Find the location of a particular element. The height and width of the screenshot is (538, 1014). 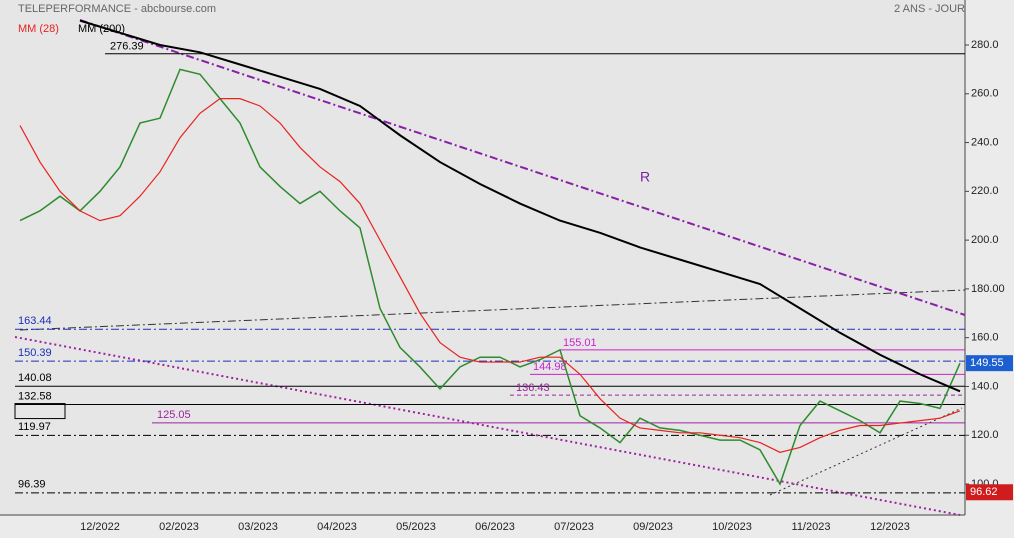

x-tick-label: 04/2023 is located at coordinates (337, 527).